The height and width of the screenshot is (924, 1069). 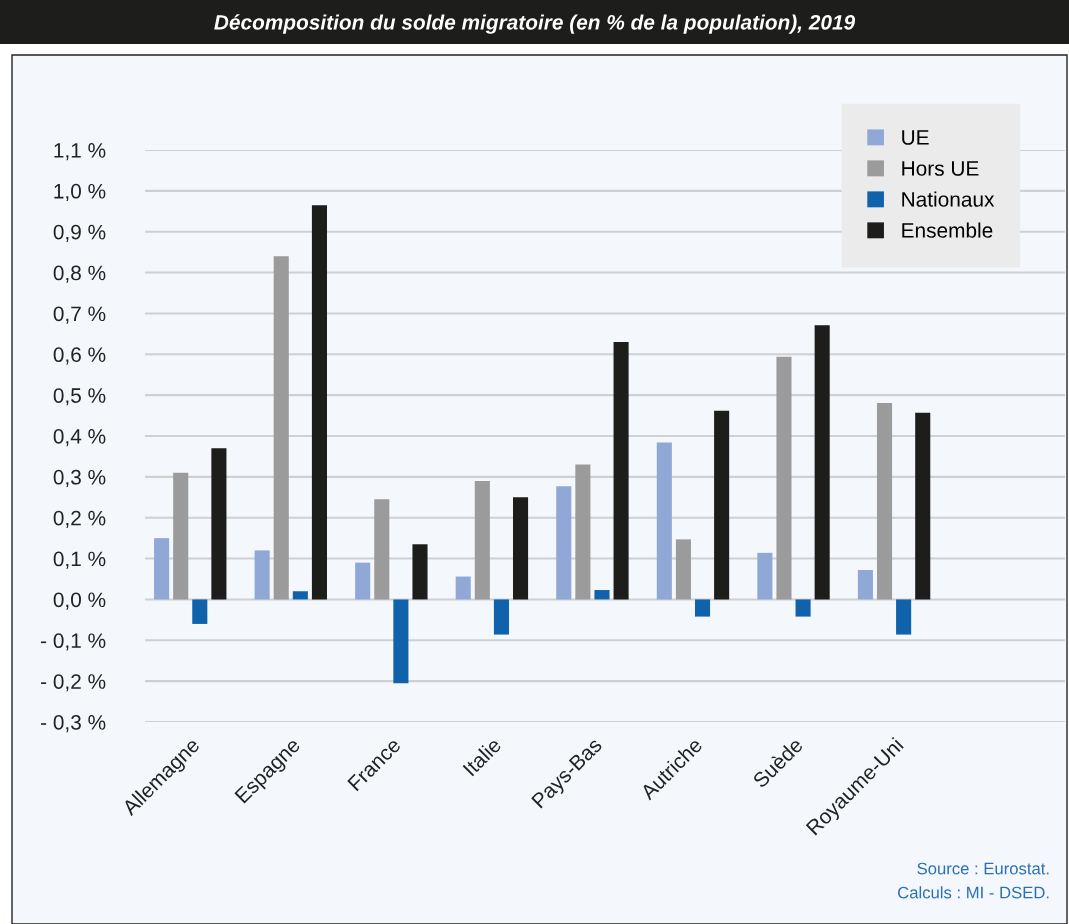 What do you see at coordinates (79, 560) in the screenshot?
I see `y-tick-label: 0,1 %` at bounding box center [79, 560].